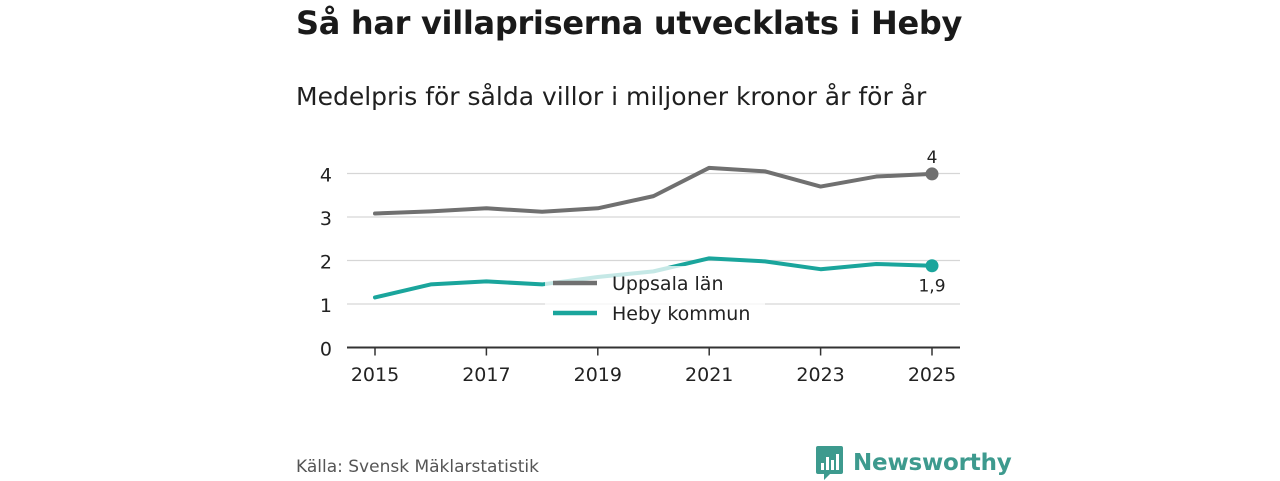 This screenshot has height=481, width=1280. I want to click on legend: Uppsala län Heby kommun, so click(655, 298).